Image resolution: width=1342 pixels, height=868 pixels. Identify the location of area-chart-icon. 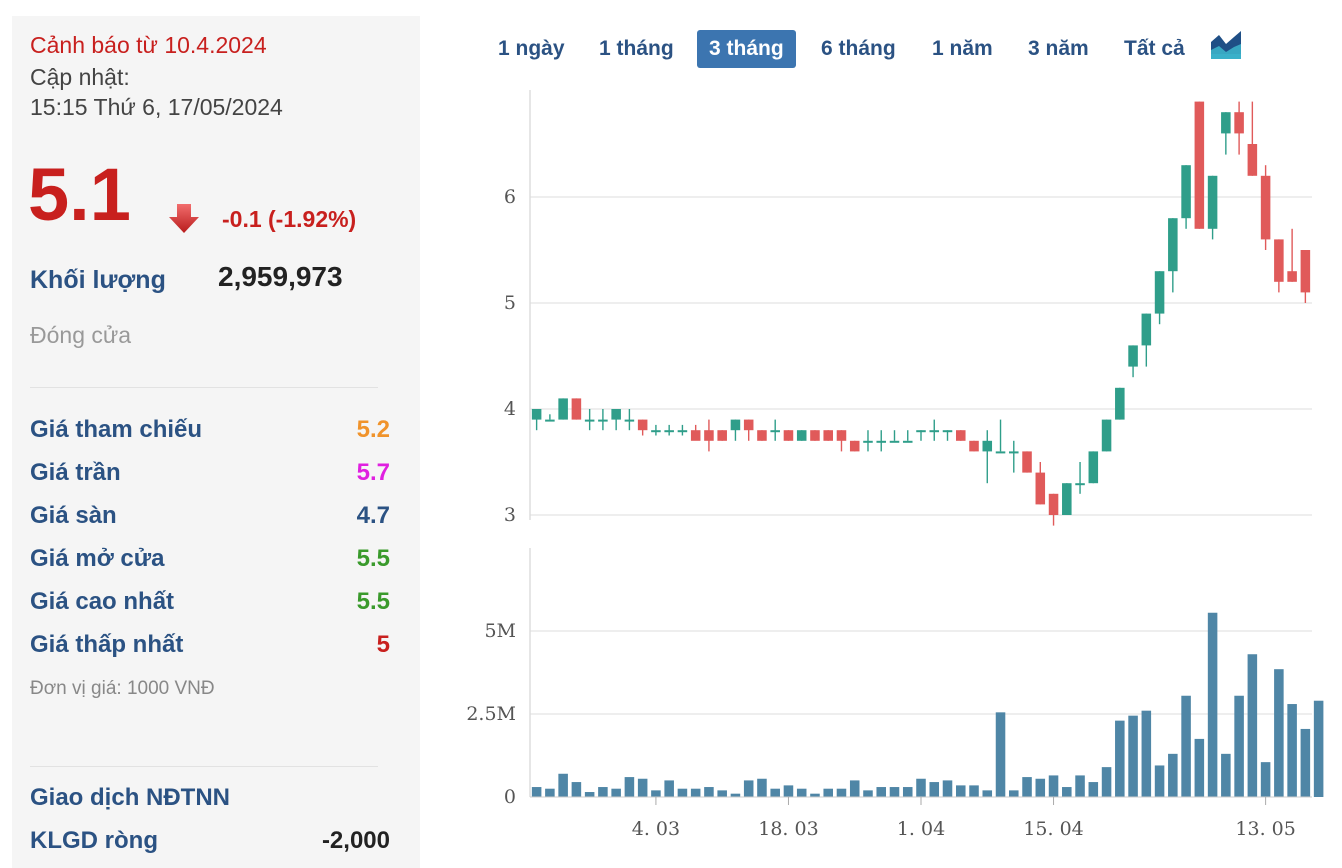
(1226, 44).